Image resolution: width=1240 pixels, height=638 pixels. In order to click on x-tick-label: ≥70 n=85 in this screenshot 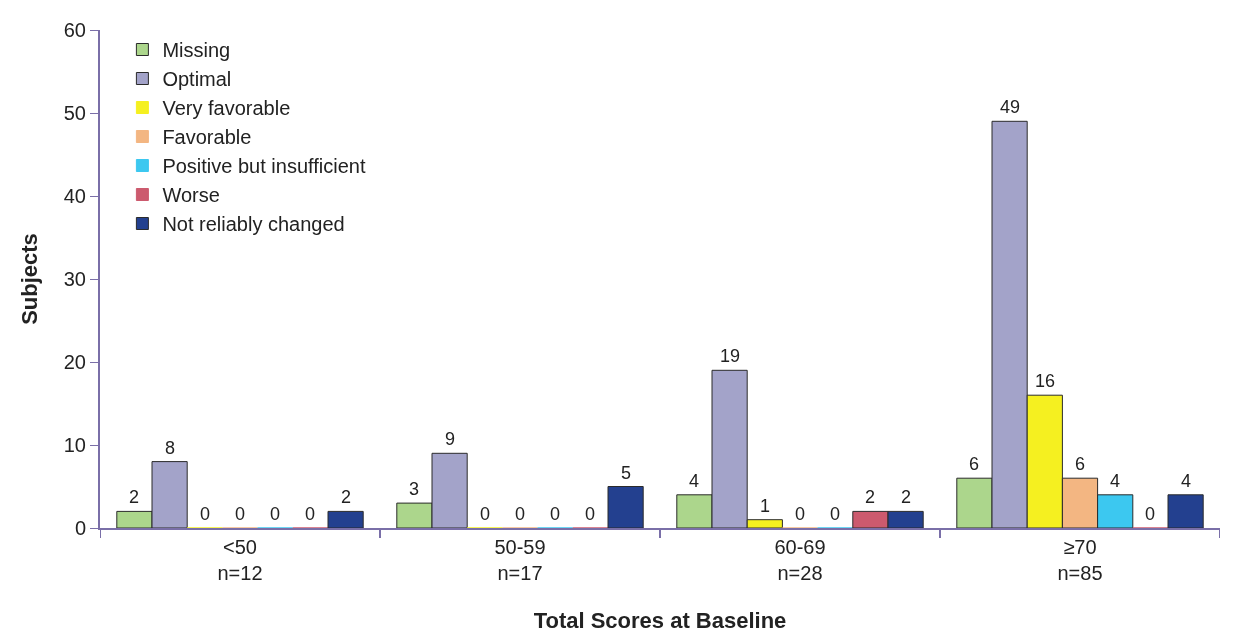, I will do `click(1080, 560)`.